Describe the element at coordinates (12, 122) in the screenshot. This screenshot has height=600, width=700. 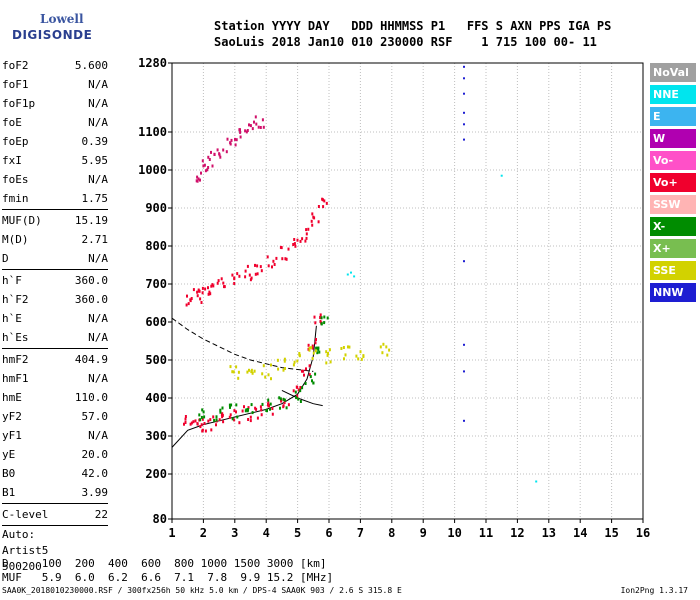
I see `param-label: foE` at that location.